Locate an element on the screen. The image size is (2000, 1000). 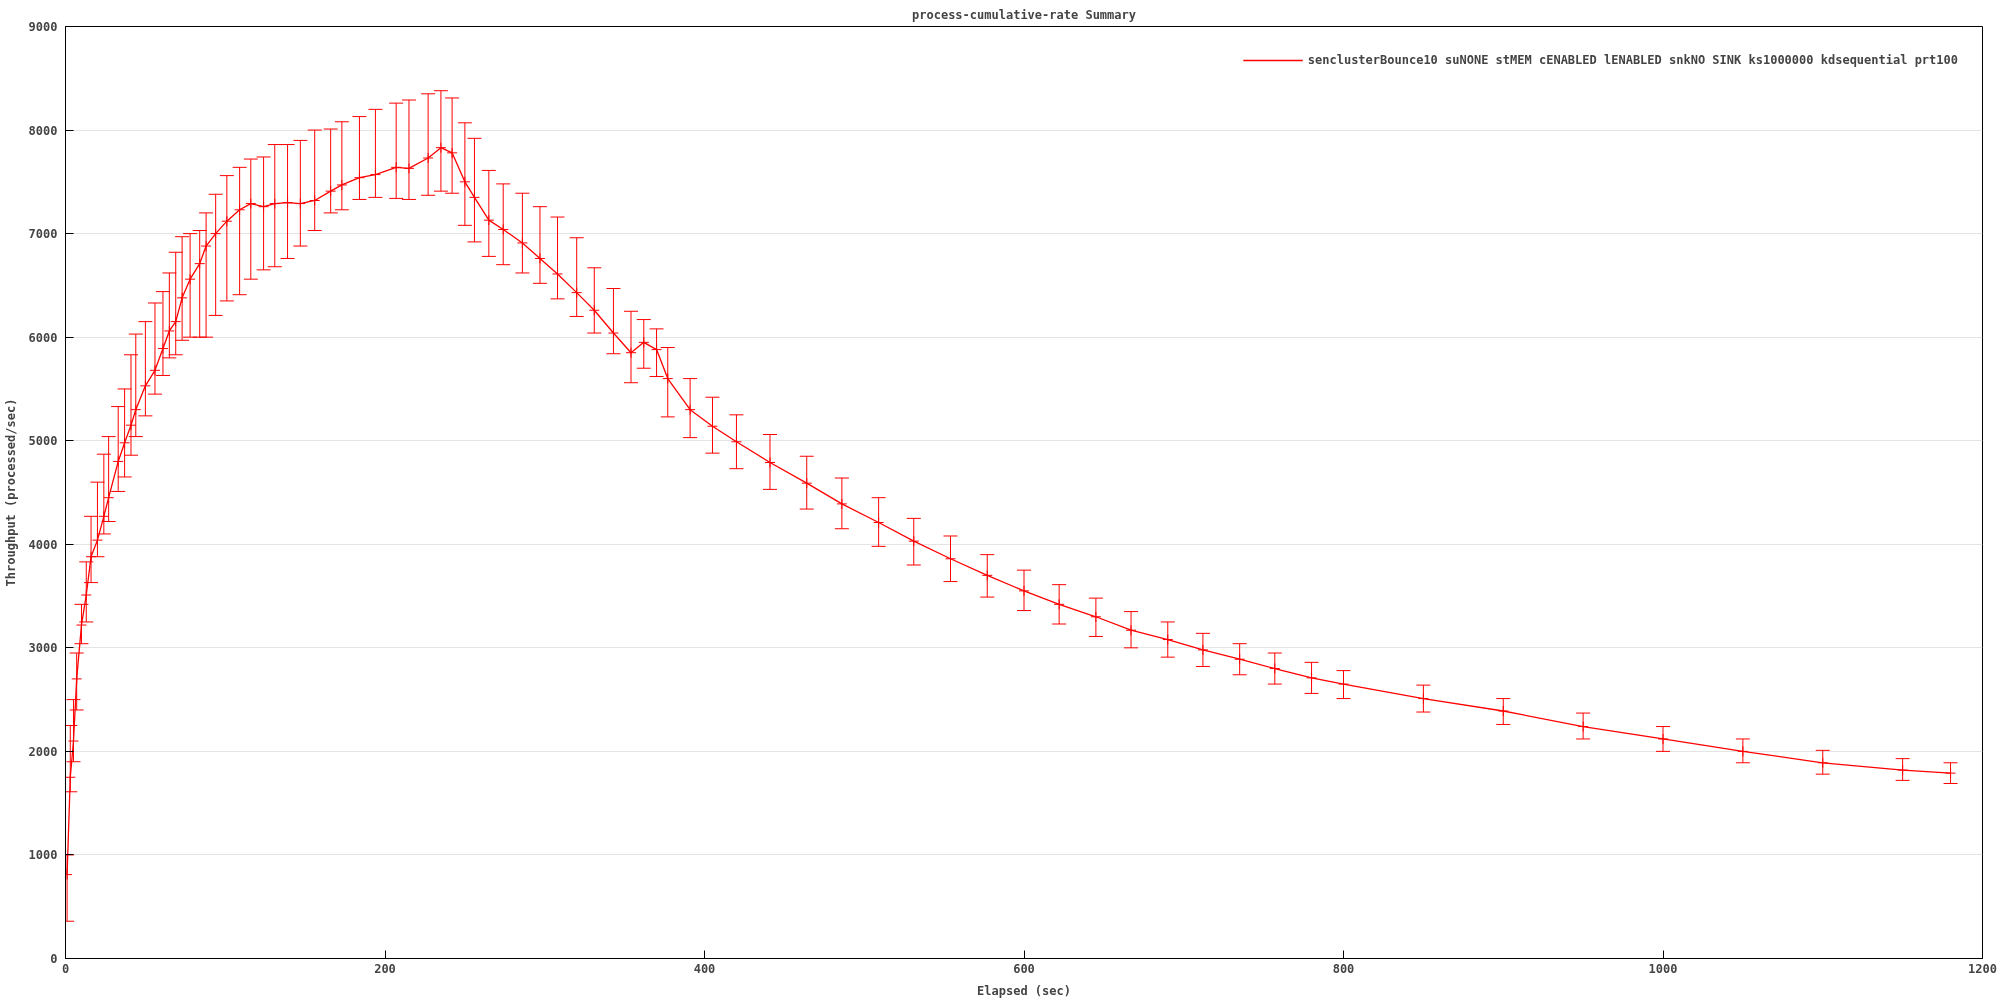
x-tick-label: 200 is located at coordinates (385, 968).